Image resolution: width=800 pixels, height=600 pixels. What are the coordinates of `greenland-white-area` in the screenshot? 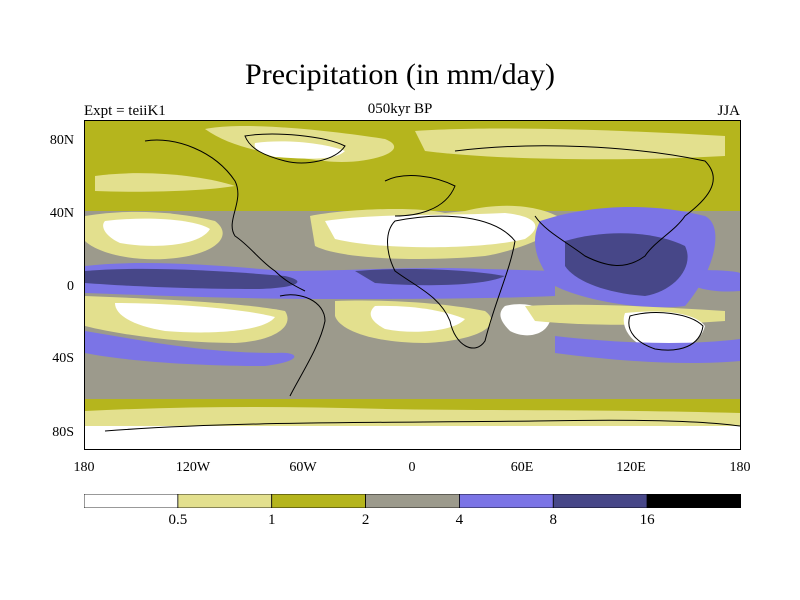 It's located at (299, 150).